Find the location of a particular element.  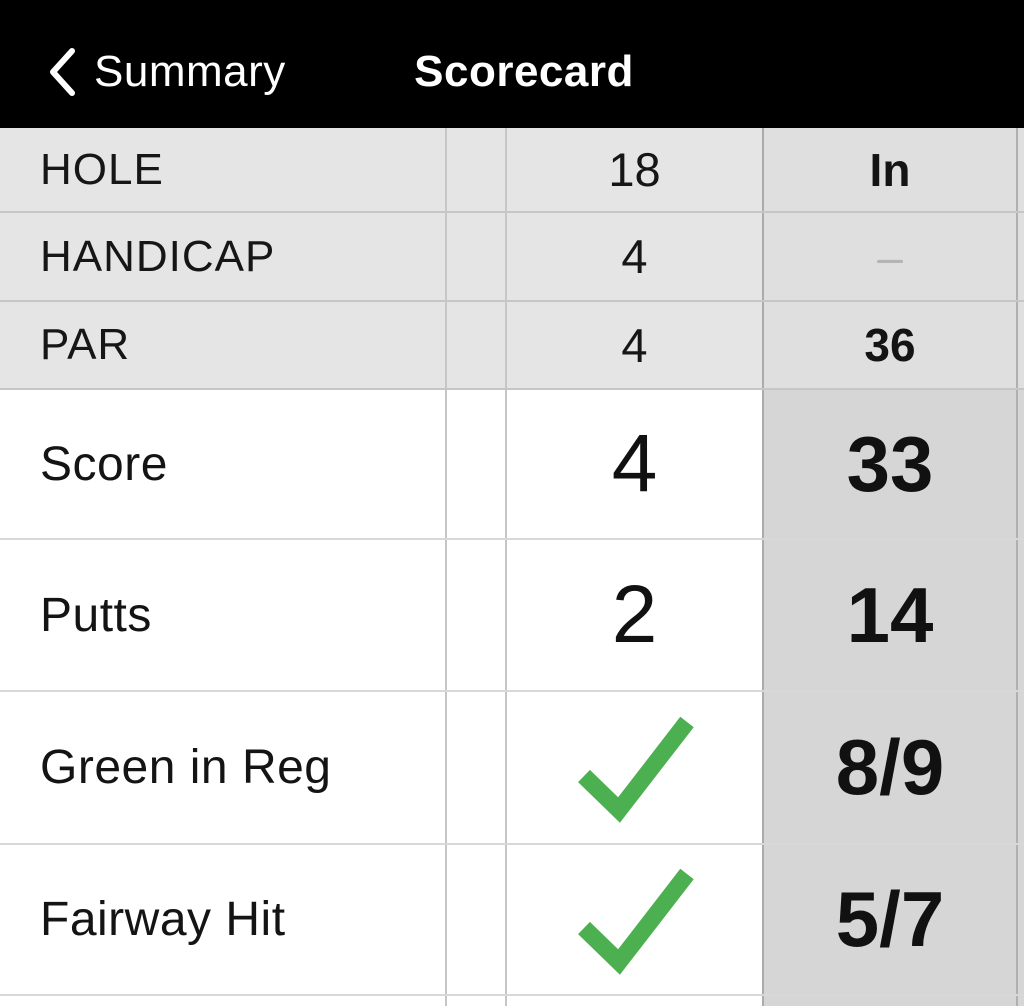

table-row-score: Score 4 33 is located at coordinates (512, 465).